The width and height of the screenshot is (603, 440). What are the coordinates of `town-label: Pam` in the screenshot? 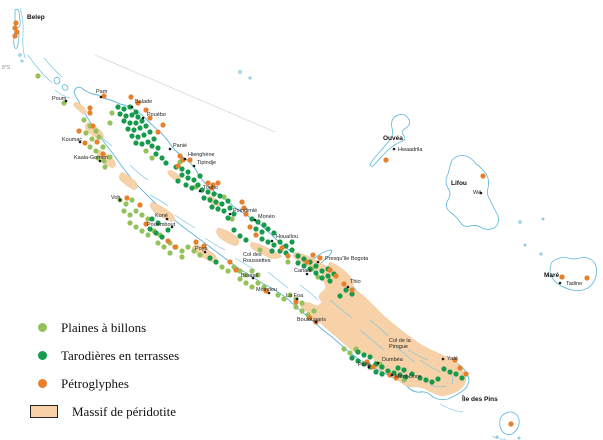 It's located at (102, 92).